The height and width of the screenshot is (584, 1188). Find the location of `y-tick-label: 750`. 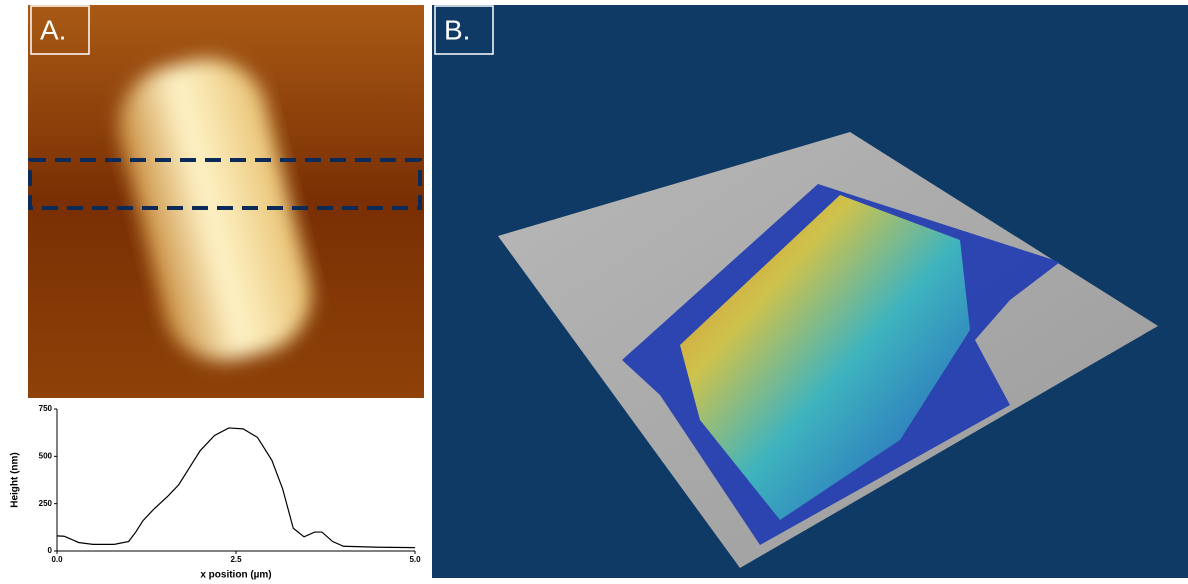

y-tick-label: 750 is located at coordinates (46, 408).